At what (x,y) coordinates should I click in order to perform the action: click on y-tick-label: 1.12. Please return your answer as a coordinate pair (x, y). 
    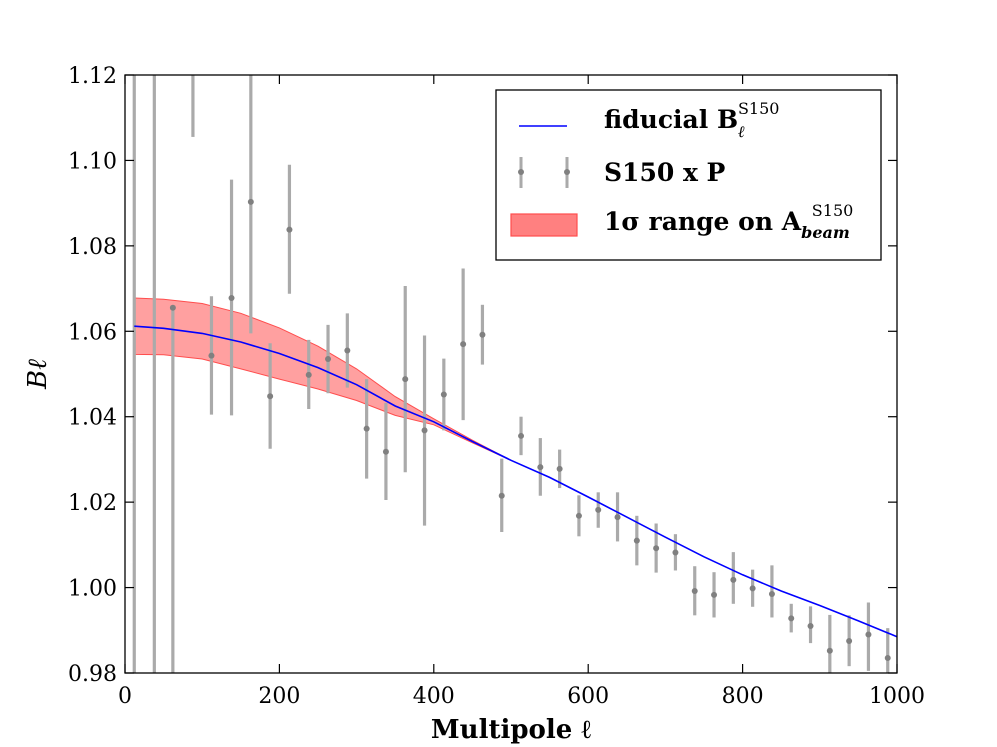
    Looking at the image, I should click on (92, 76).